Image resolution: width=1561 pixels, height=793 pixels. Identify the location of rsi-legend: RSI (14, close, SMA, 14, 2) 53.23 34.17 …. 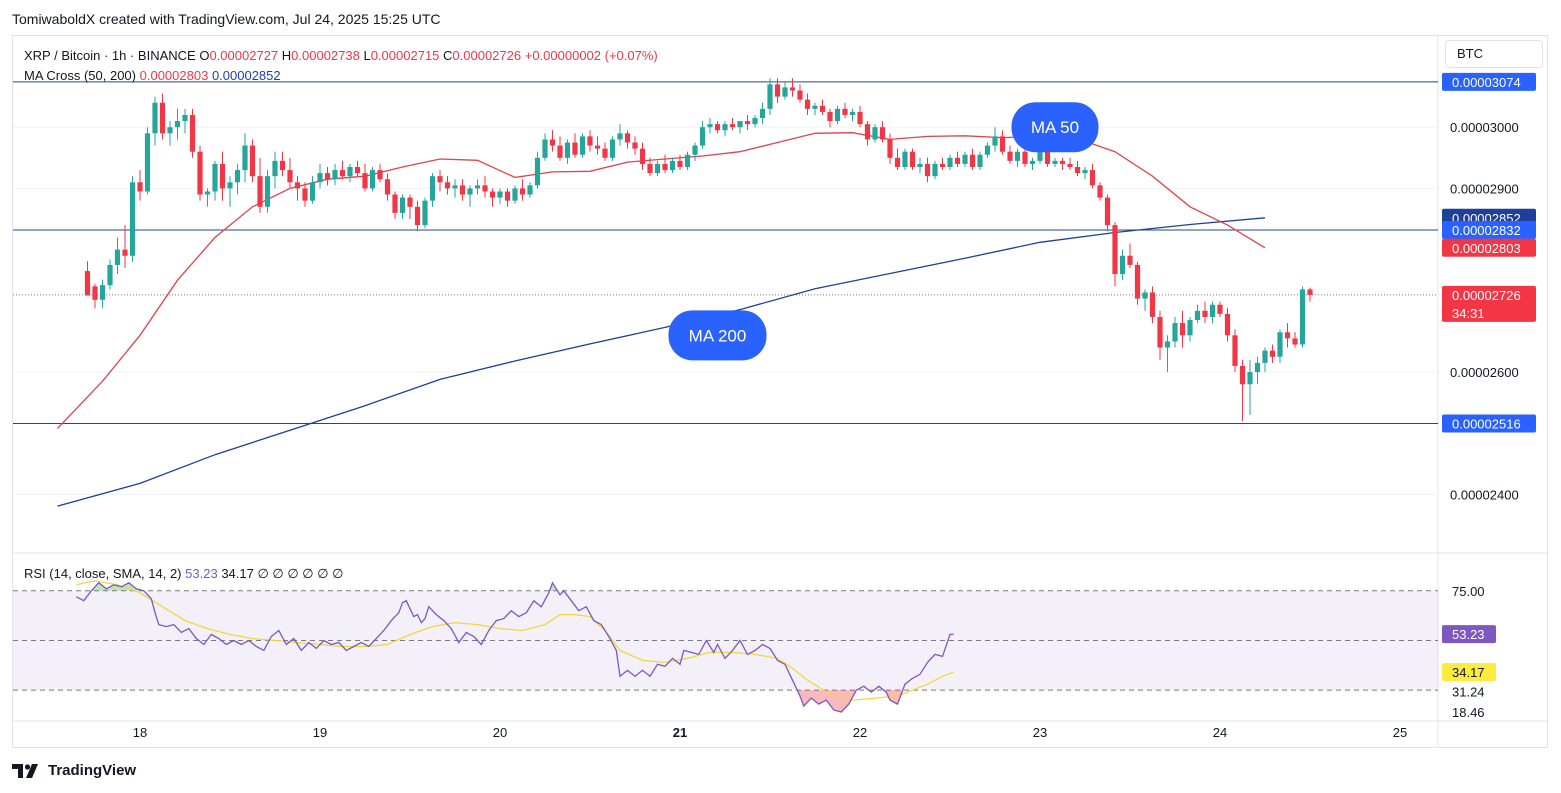
(184, 574).